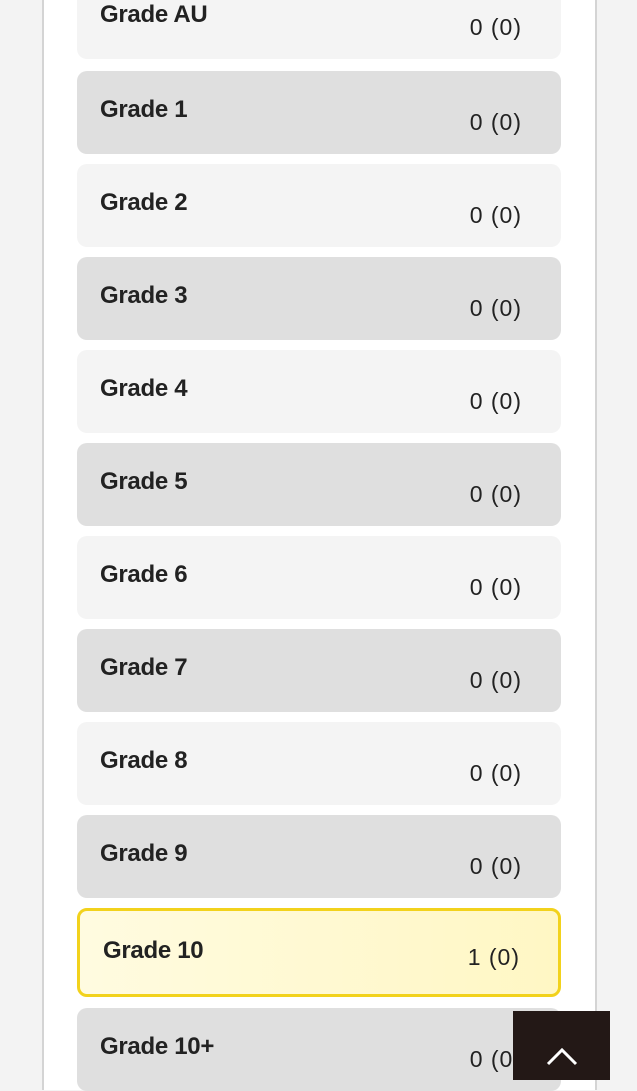 This screenshot has height=1091, width=637. Describe the element at coordinates (319, 112) in the screenshot. I see `grade-row: Grade 1 0 (0)` at that location.